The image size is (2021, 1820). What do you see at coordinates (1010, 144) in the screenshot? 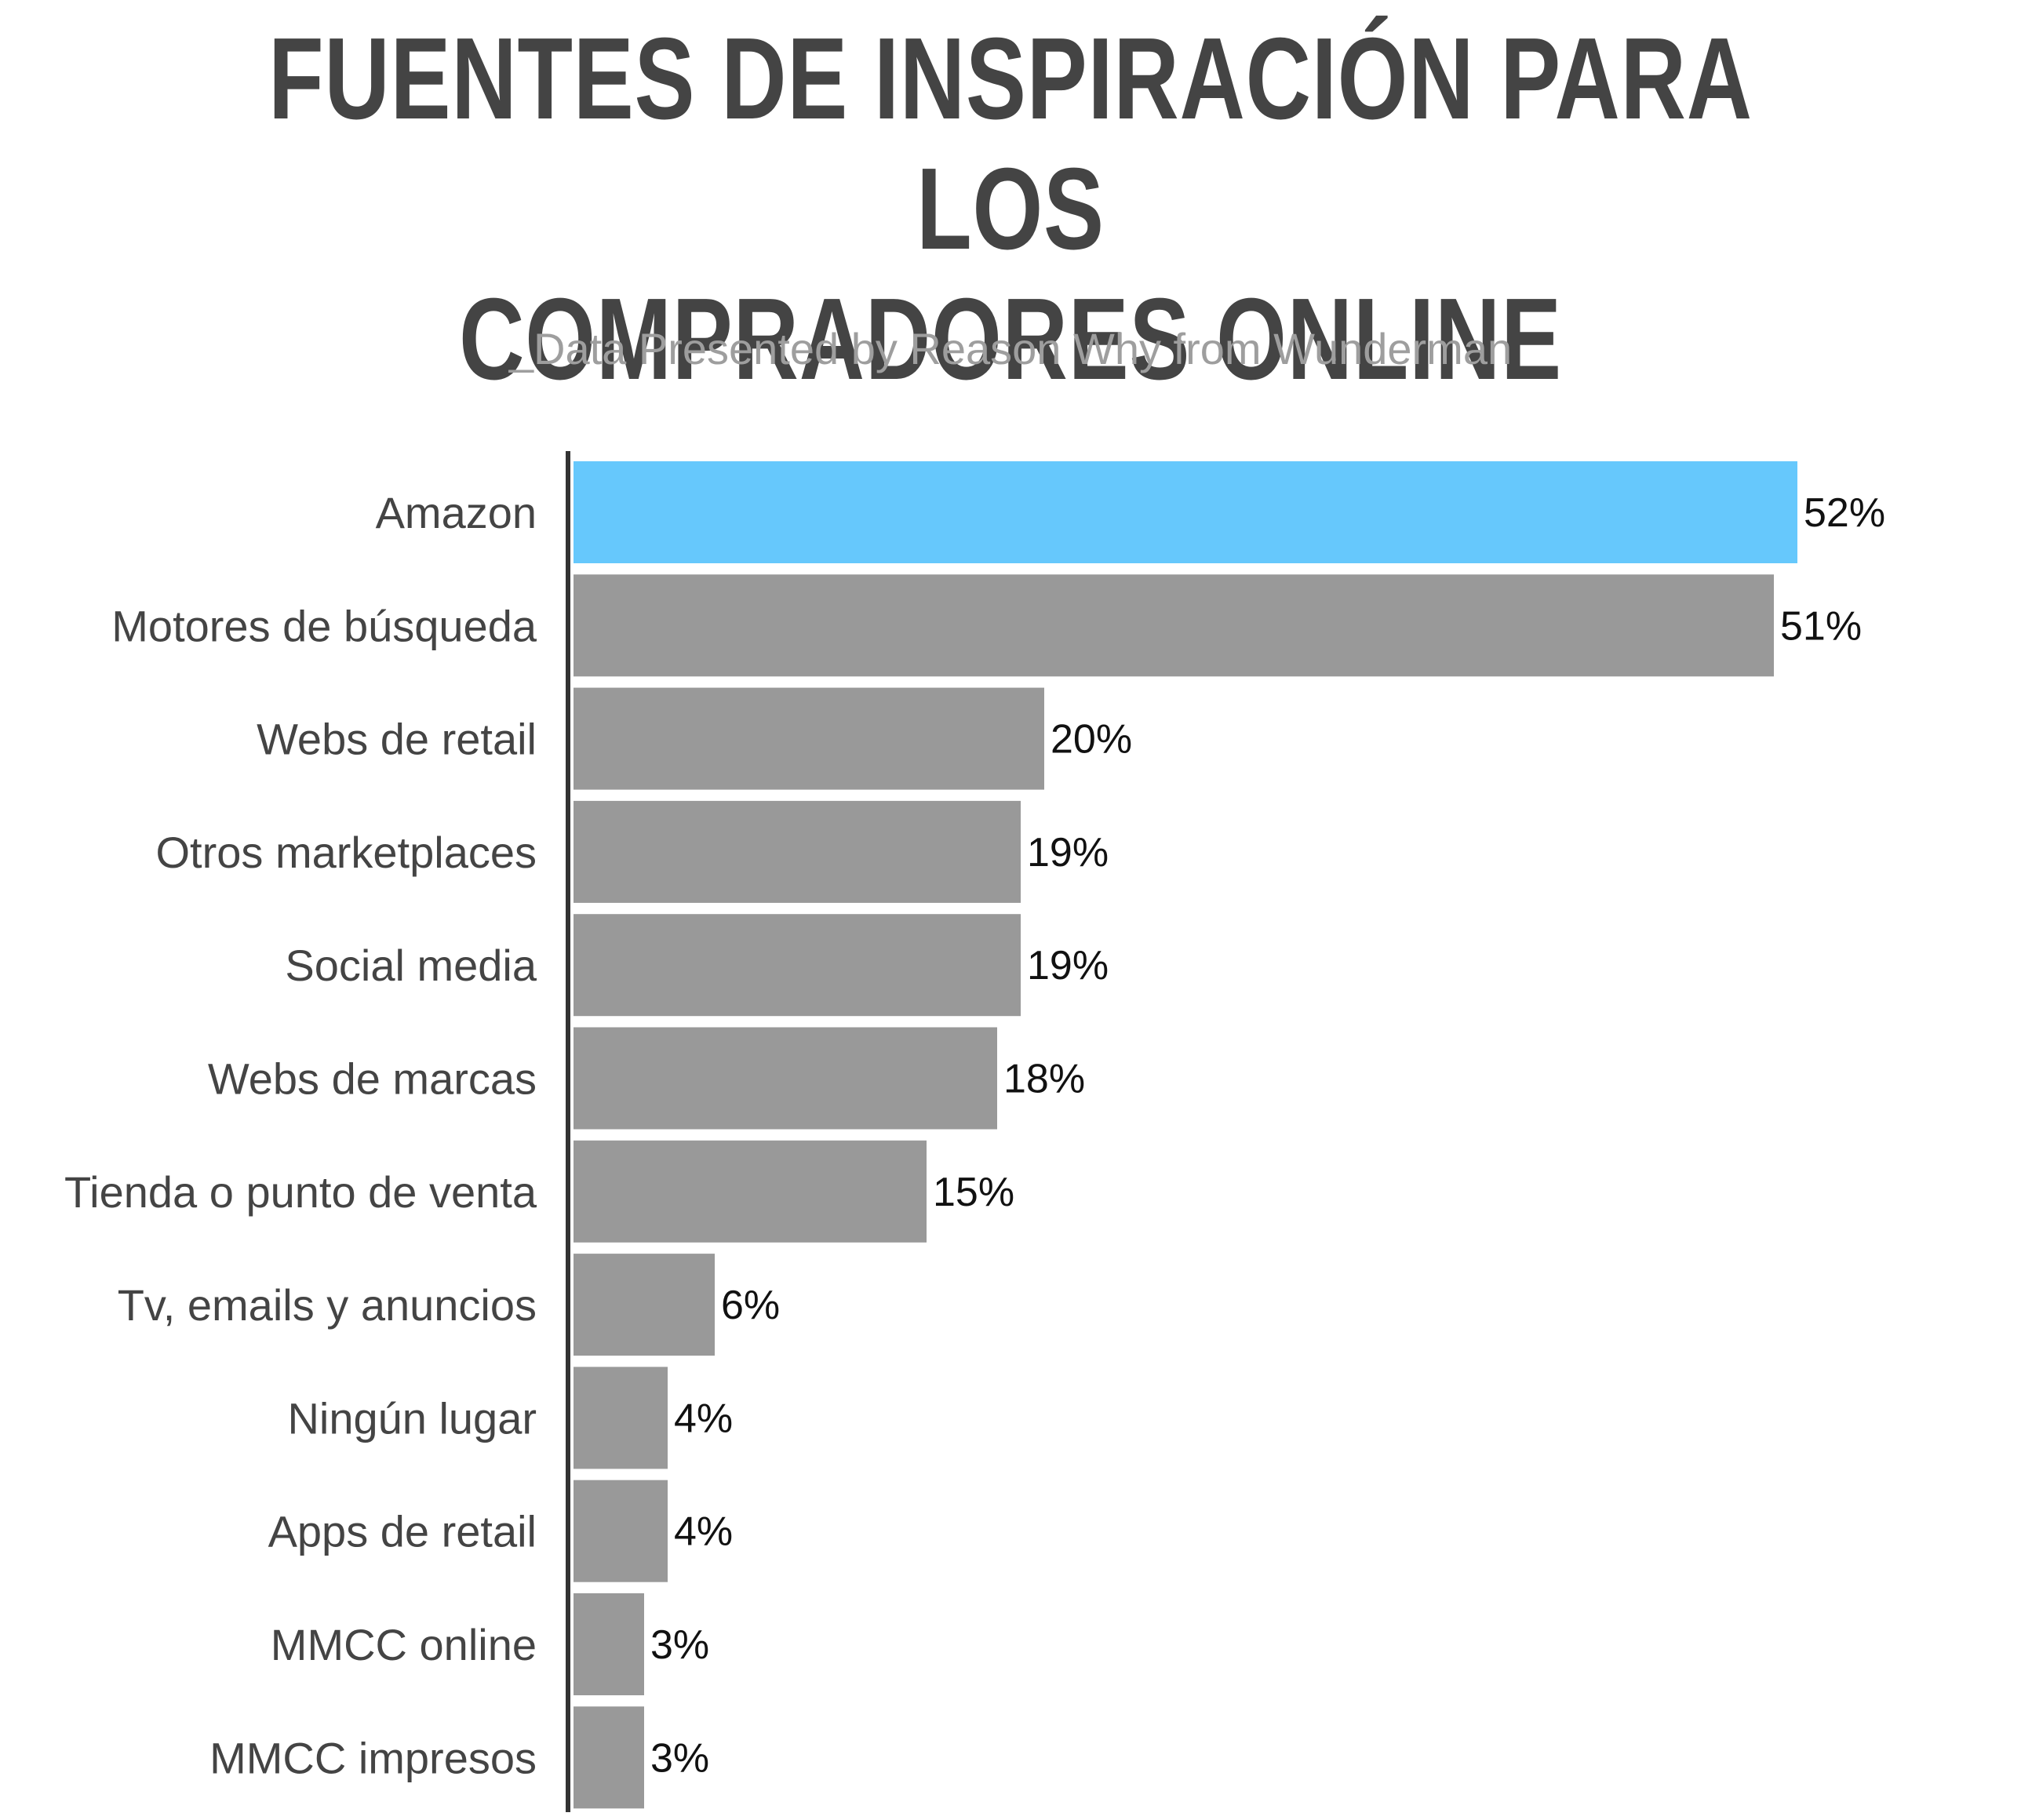
I see `chart-title-line-1: FUENTES DE INSPIRACIÓN PARA LOS` at bounding box center [1010, 144].